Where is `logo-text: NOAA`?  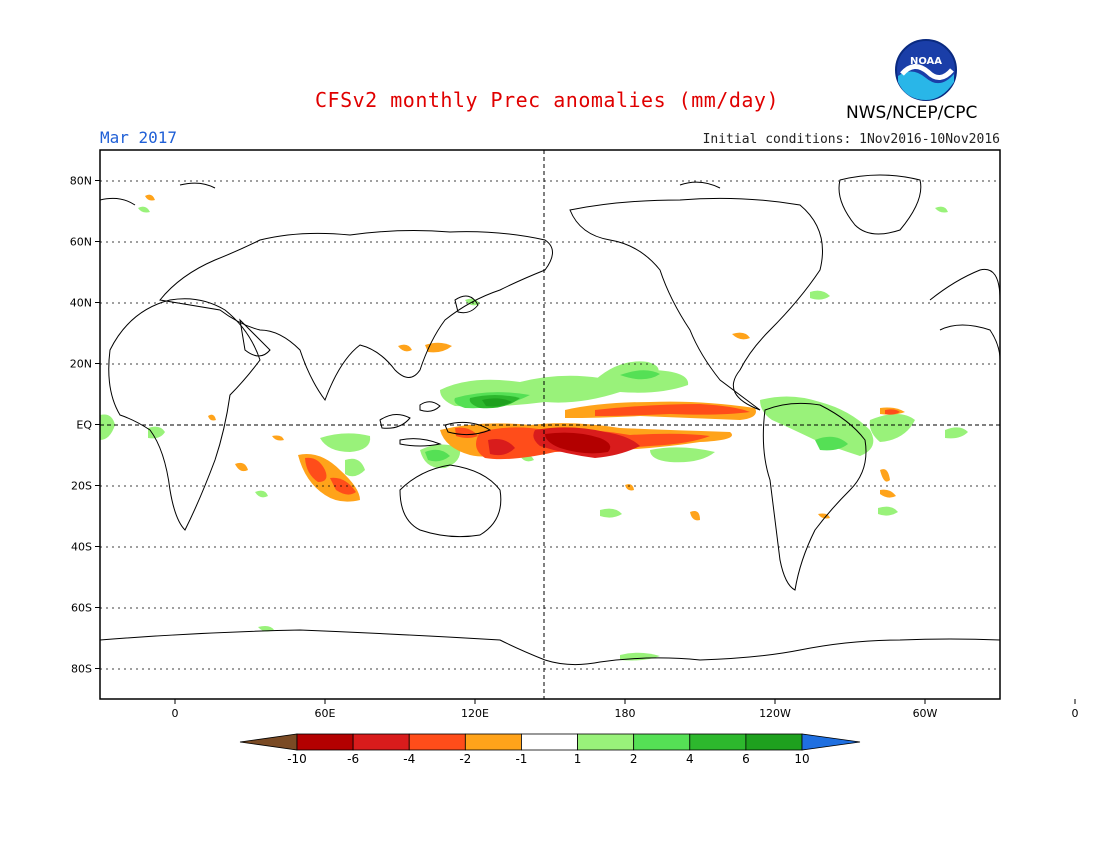
logo-text: NOAA is located at coordinates (926, 61).